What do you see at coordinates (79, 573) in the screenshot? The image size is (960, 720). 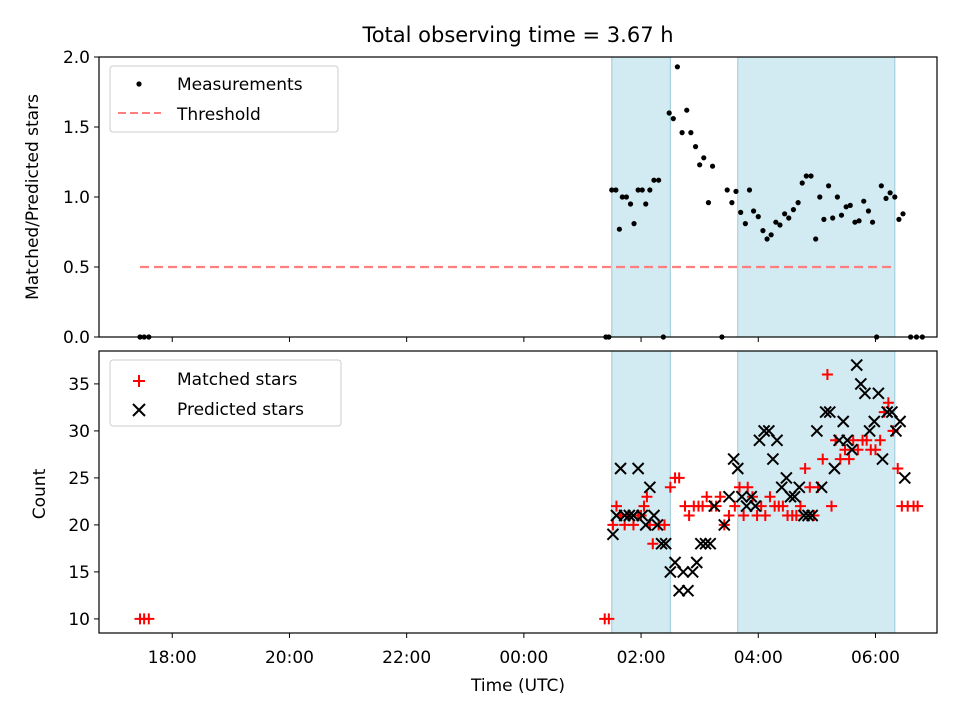 I see `y-tick-label: 15` at bounding box center [79, 573].